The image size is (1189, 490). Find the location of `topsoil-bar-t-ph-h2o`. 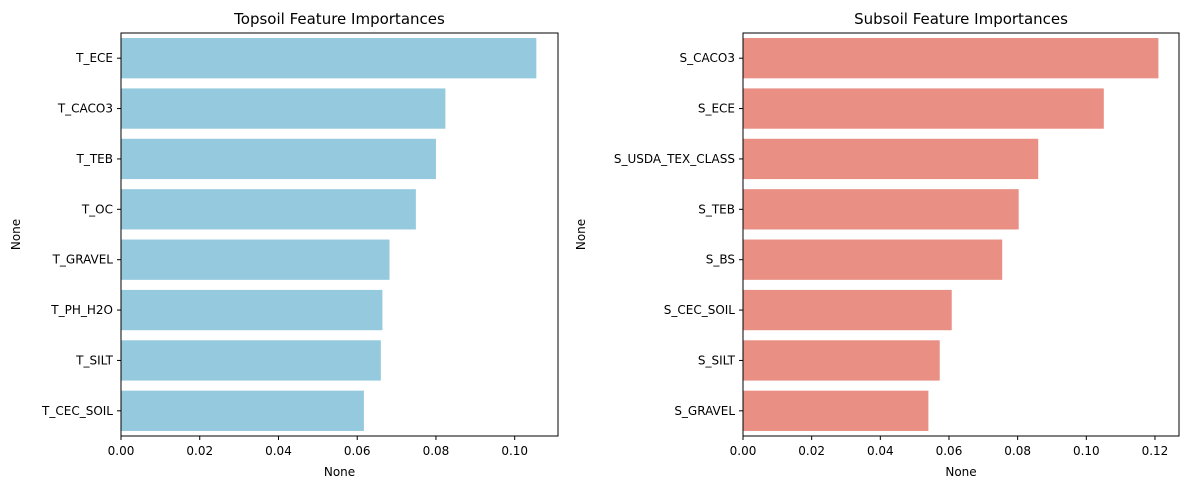

topsoil-bar-t-ph-h2o is located at coordinates (252, 310).